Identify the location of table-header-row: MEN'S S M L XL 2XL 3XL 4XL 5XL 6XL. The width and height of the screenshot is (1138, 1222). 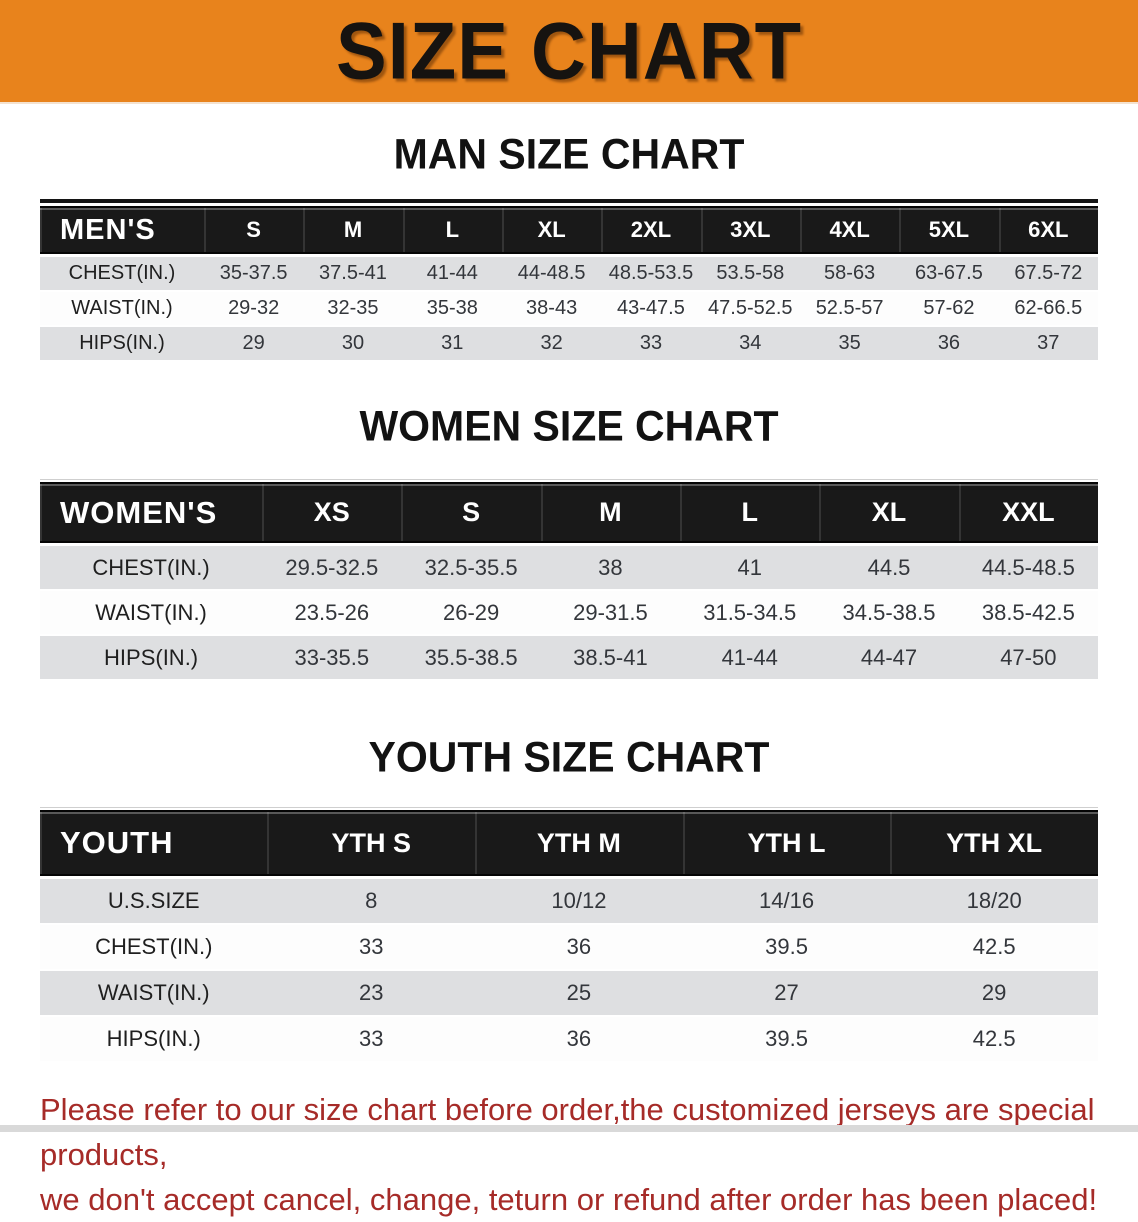
(569, 230).